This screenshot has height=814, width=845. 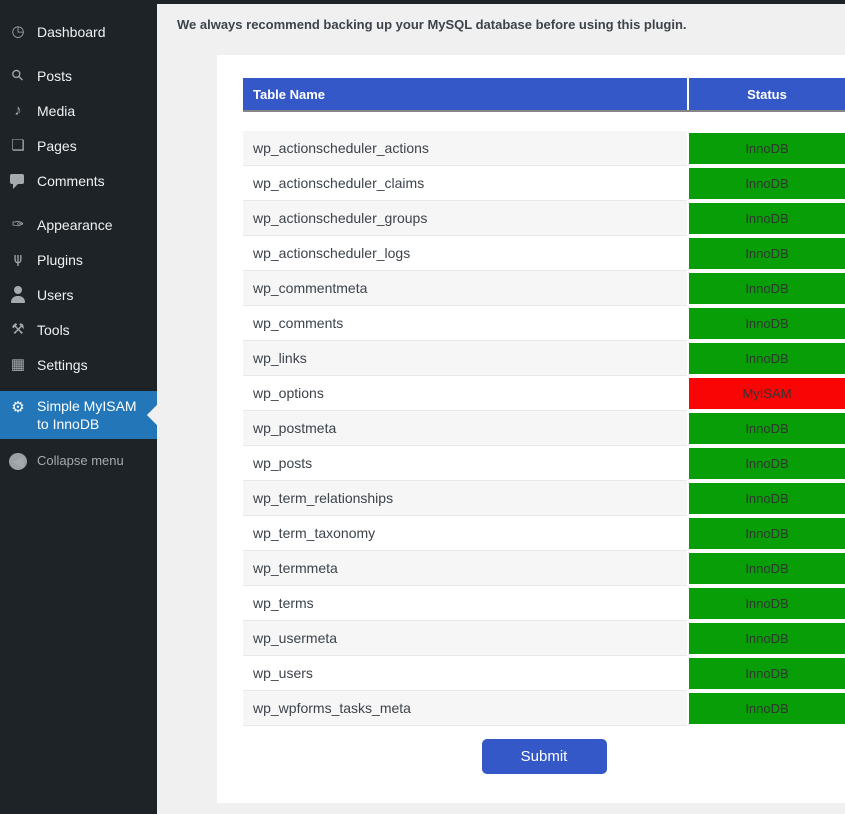 What do you see at coordinates (465, 253) in the screenshot?
I see `table-name-cell: wp_actionscheduler_logs` at bounding box center [465, 253].